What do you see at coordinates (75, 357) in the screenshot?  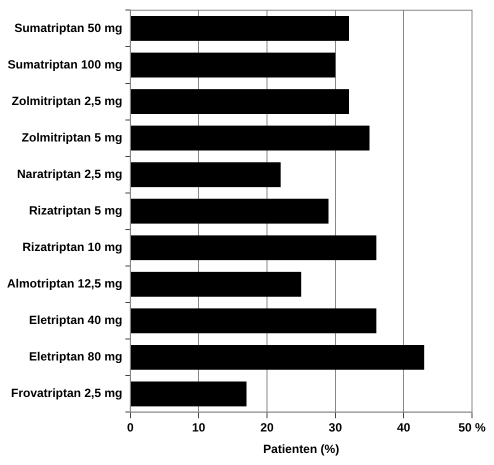 I see `y-tick-label: Eletriptan 80 mg` at bounding box center [75, 357].